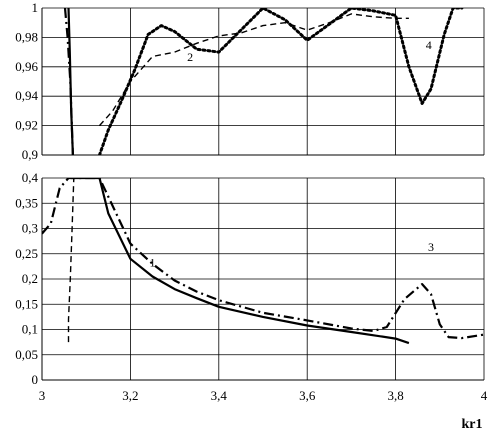 This screenshot has height=435, width=492. What do you see at coordinates (484, 395) in the screenshot?
I see `x-tick-label: 4` at bounding box center [484, 395].